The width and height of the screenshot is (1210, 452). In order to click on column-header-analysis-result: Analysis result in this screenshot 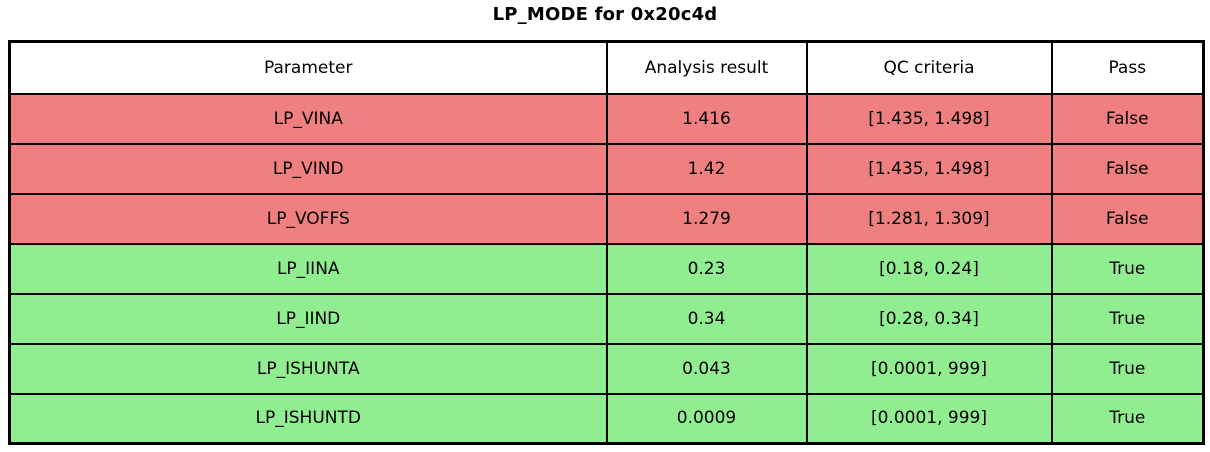, I will do `click(706, 67)`.